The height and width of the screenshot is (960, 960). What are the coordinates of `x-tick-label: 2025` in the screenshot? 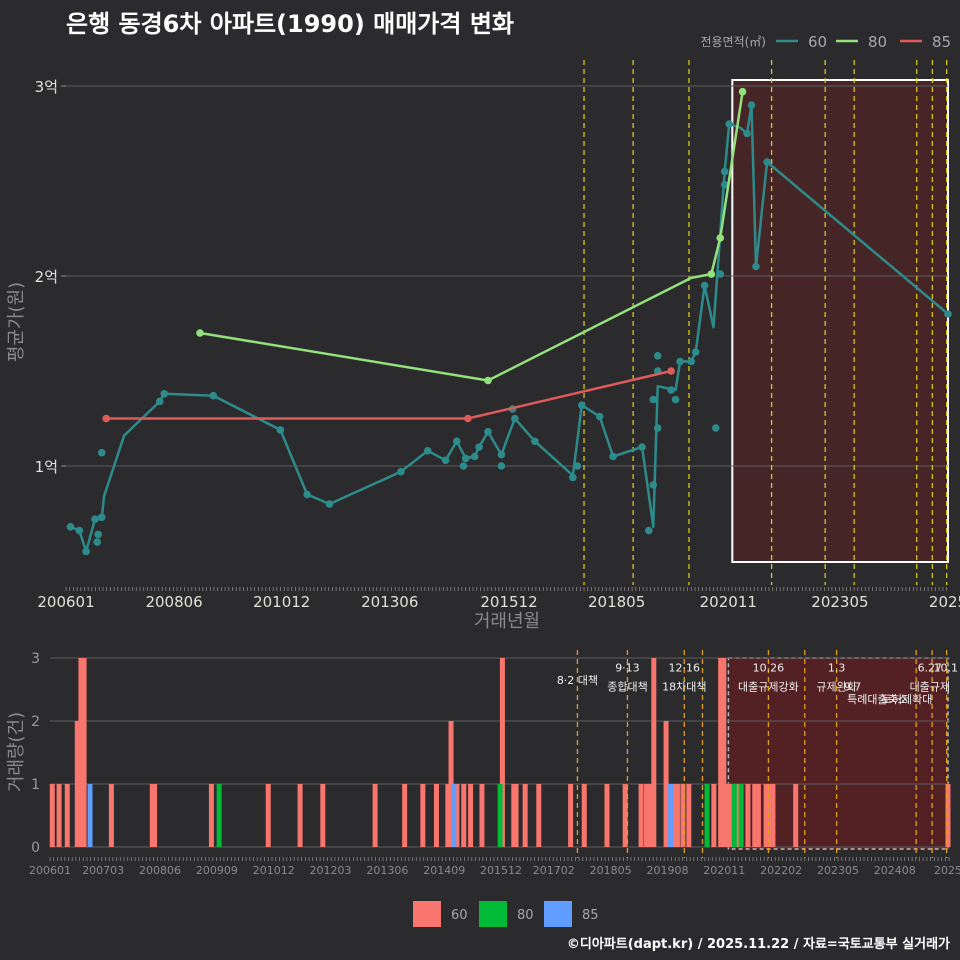 It's located at (947, 870).